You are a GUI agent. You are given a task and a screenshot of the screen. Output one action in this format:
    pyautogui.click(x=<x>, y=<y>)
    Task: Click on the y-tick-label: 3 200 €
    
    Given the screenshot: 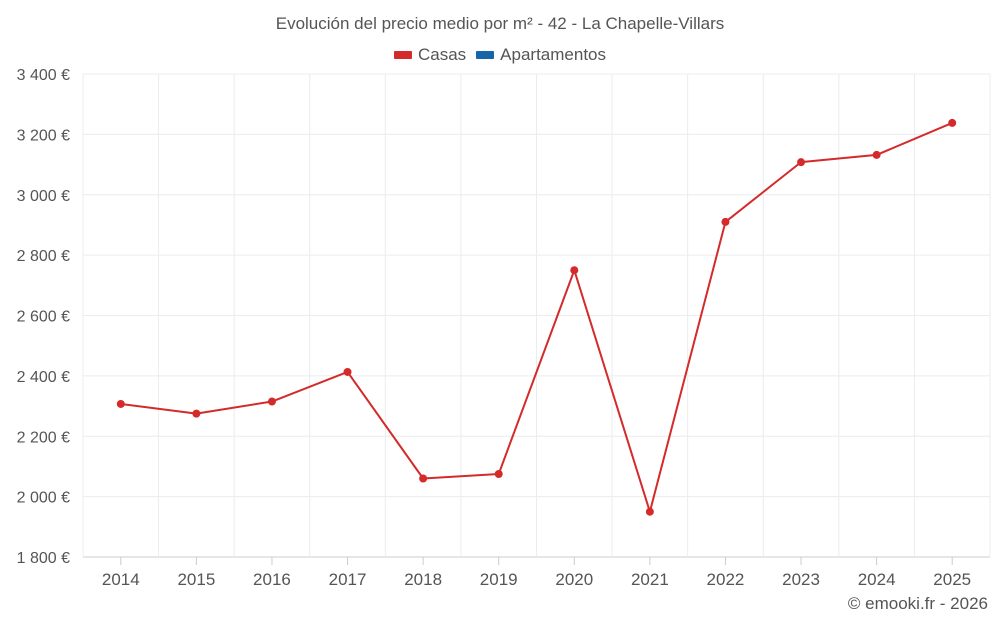 What is the action you would take?
    pyautogui.click(x=43, y=135)
    